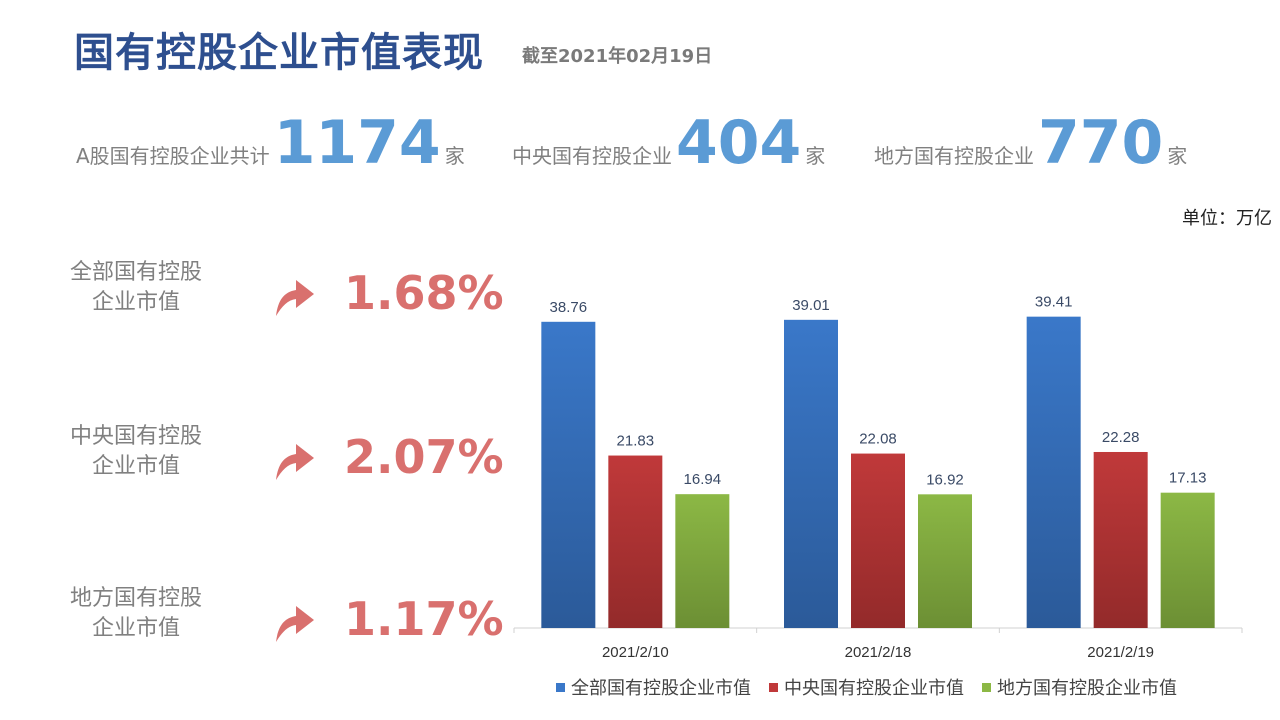  Describe the element at coordinates (135, 613) in the screenshot. I see `metric-local-label: 地方国有控股 企业市值` at that location.